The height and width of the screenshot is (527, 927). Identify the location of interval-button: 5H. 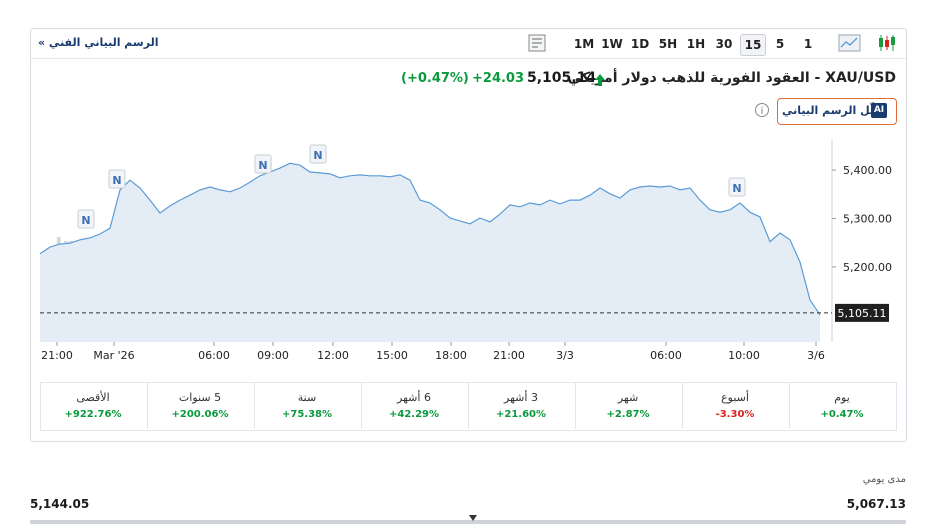
(668, 44).